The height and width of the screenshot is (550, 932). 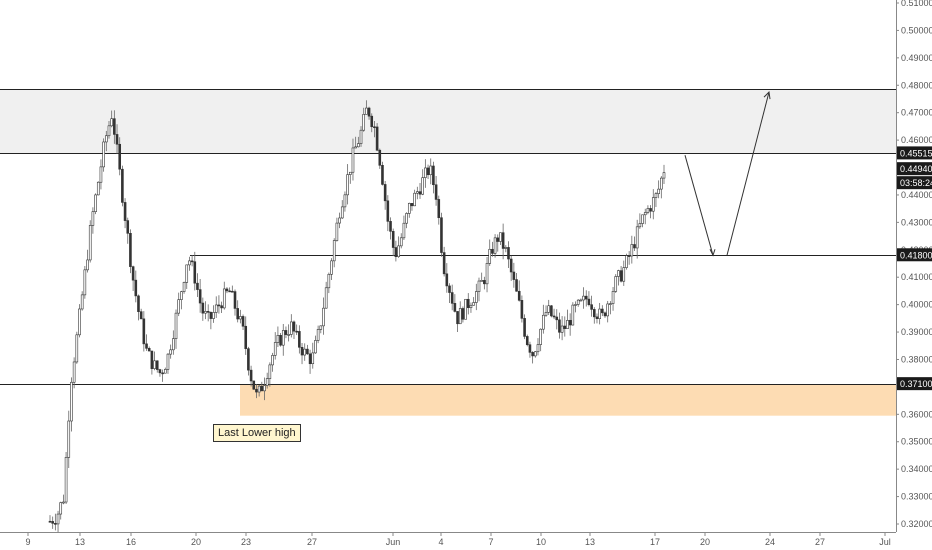 What do you see at coordinates (80, 542) in the screenshot?
I see `x-tick-label: 13` at bounding box center [80, 542].